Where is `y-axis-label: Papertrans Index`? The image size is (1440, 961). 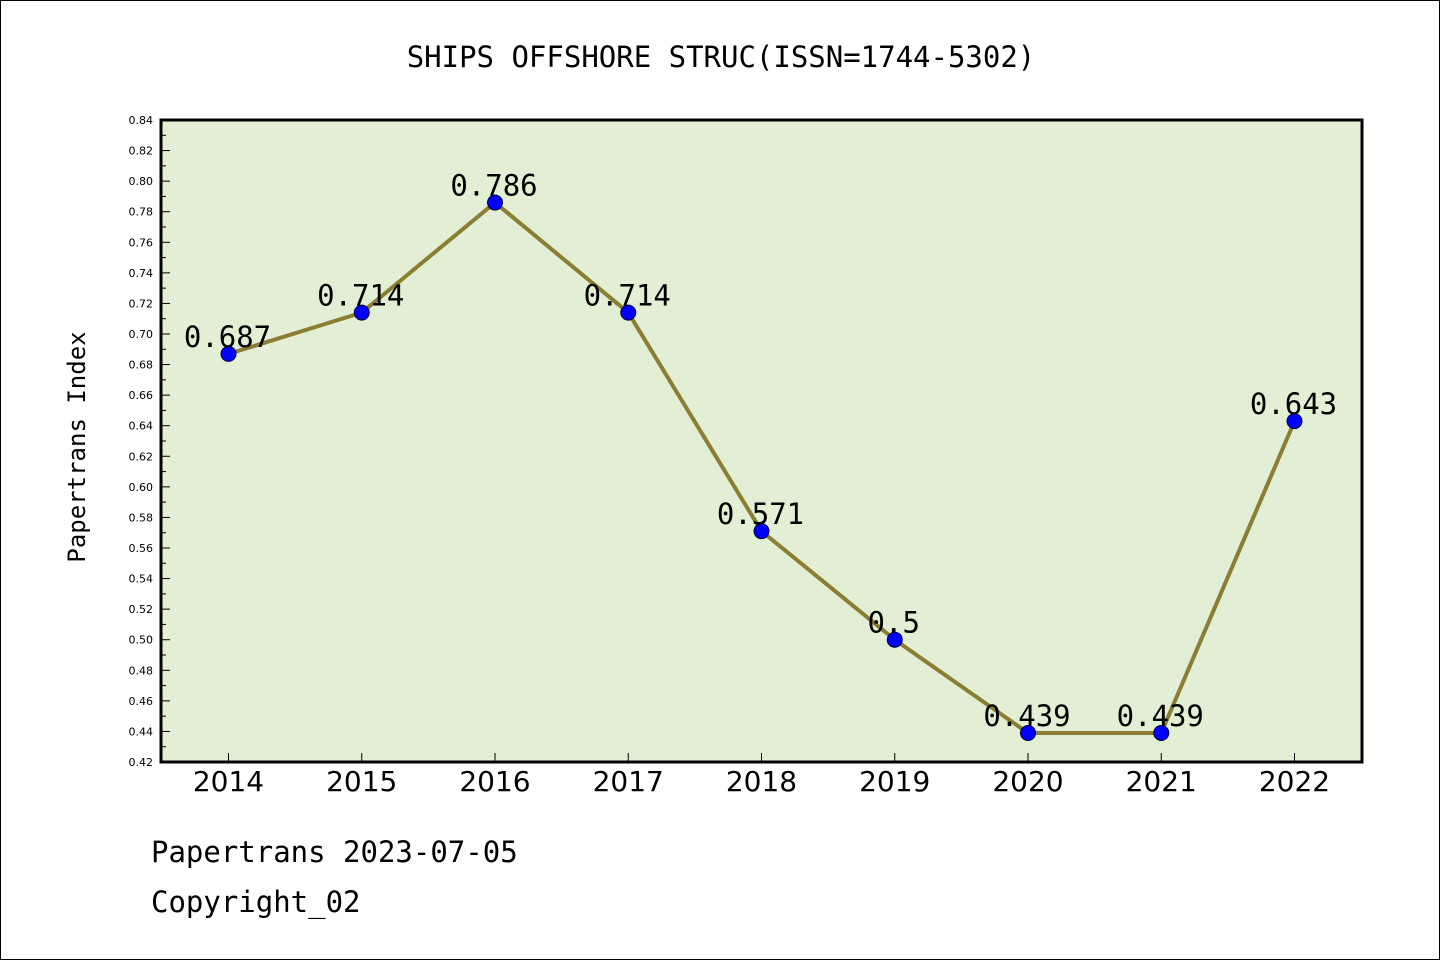 y-axis-label: Papertrans Index is located at coordinates (77, 446).